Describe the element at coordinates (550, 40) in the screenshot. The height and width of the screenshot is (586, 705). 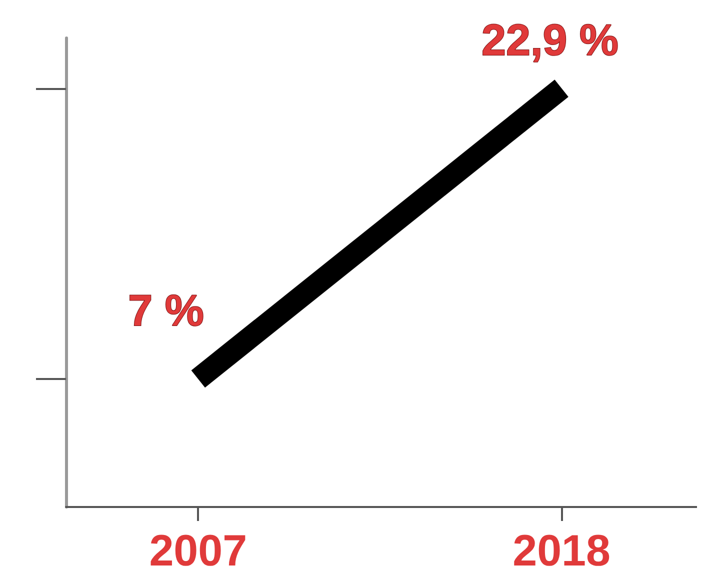
I see `data-label: 22,9 %` at that location.